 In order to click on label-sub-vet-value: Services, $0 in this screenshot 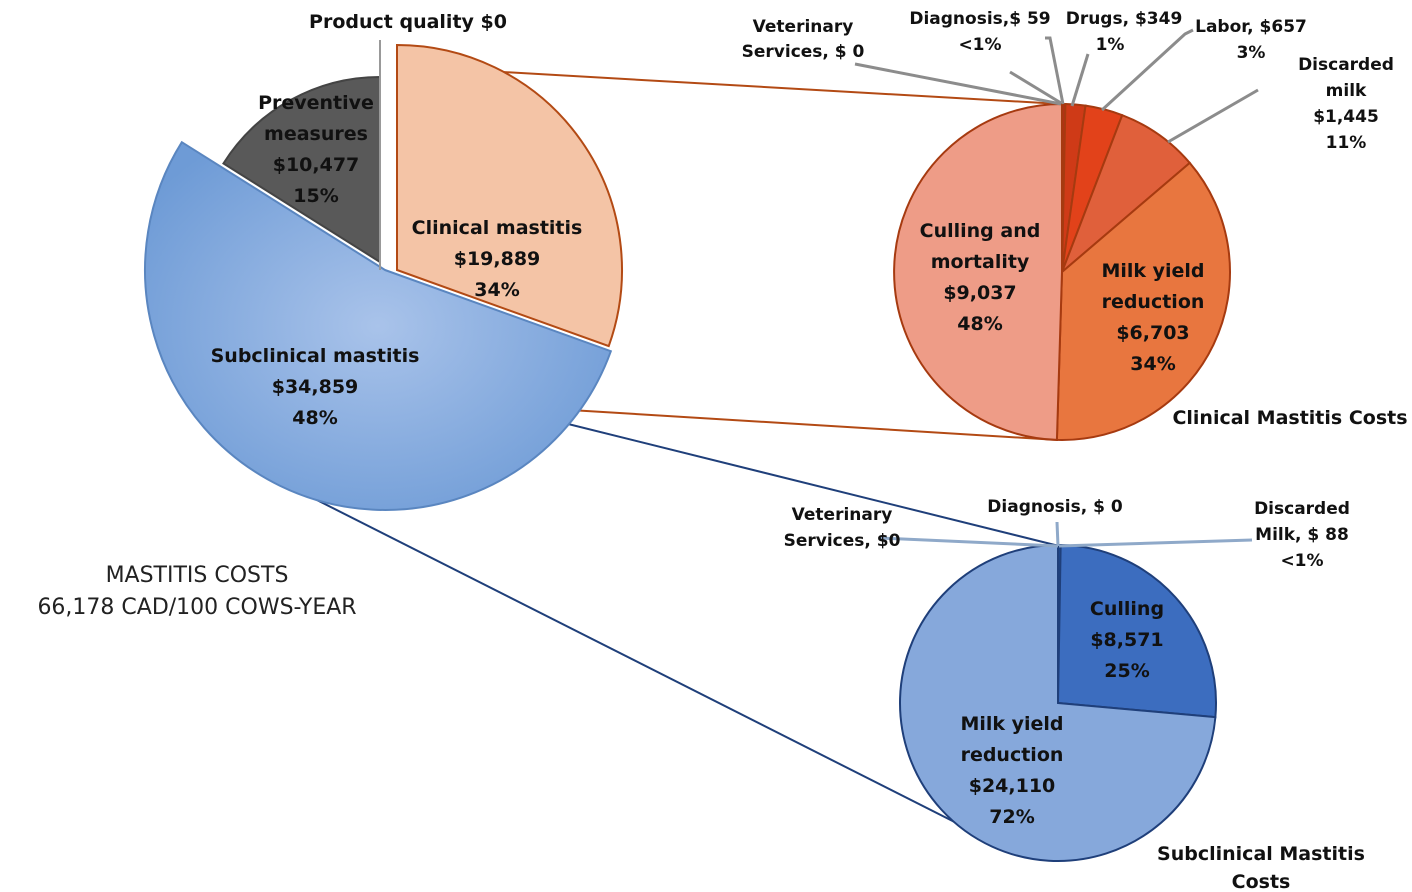, I will do `click(842, 541)`.